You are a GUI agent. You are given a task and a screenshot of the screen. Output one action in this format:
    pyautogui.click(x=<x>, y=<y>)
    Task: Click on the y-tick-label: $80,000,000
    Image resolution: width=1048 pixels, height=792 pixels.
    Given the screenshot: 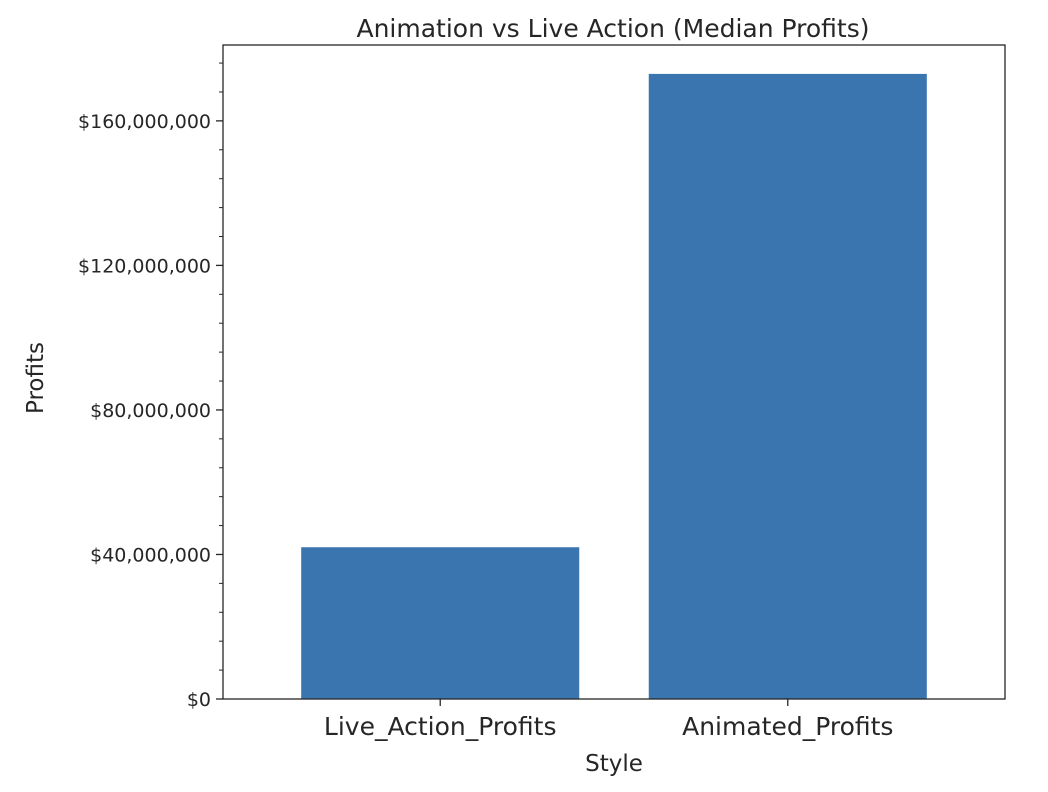 What is the action you would take?
    pyautogui.click(x=150, y=411)
    